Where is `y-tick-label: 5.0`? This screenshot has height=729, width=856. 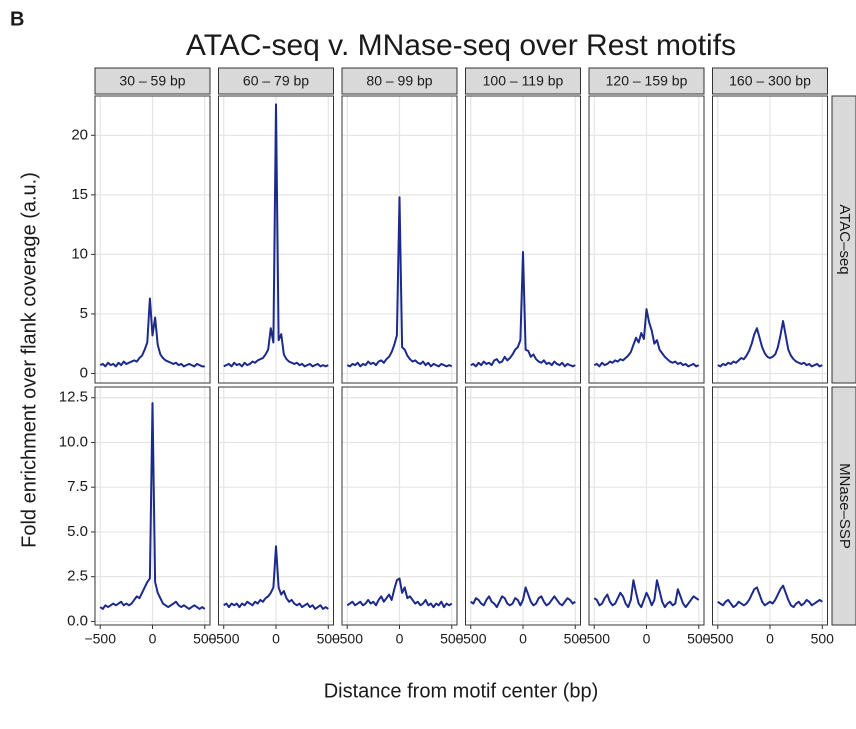
y-tick-label: 5.0 is located at coordinates (77, 531).